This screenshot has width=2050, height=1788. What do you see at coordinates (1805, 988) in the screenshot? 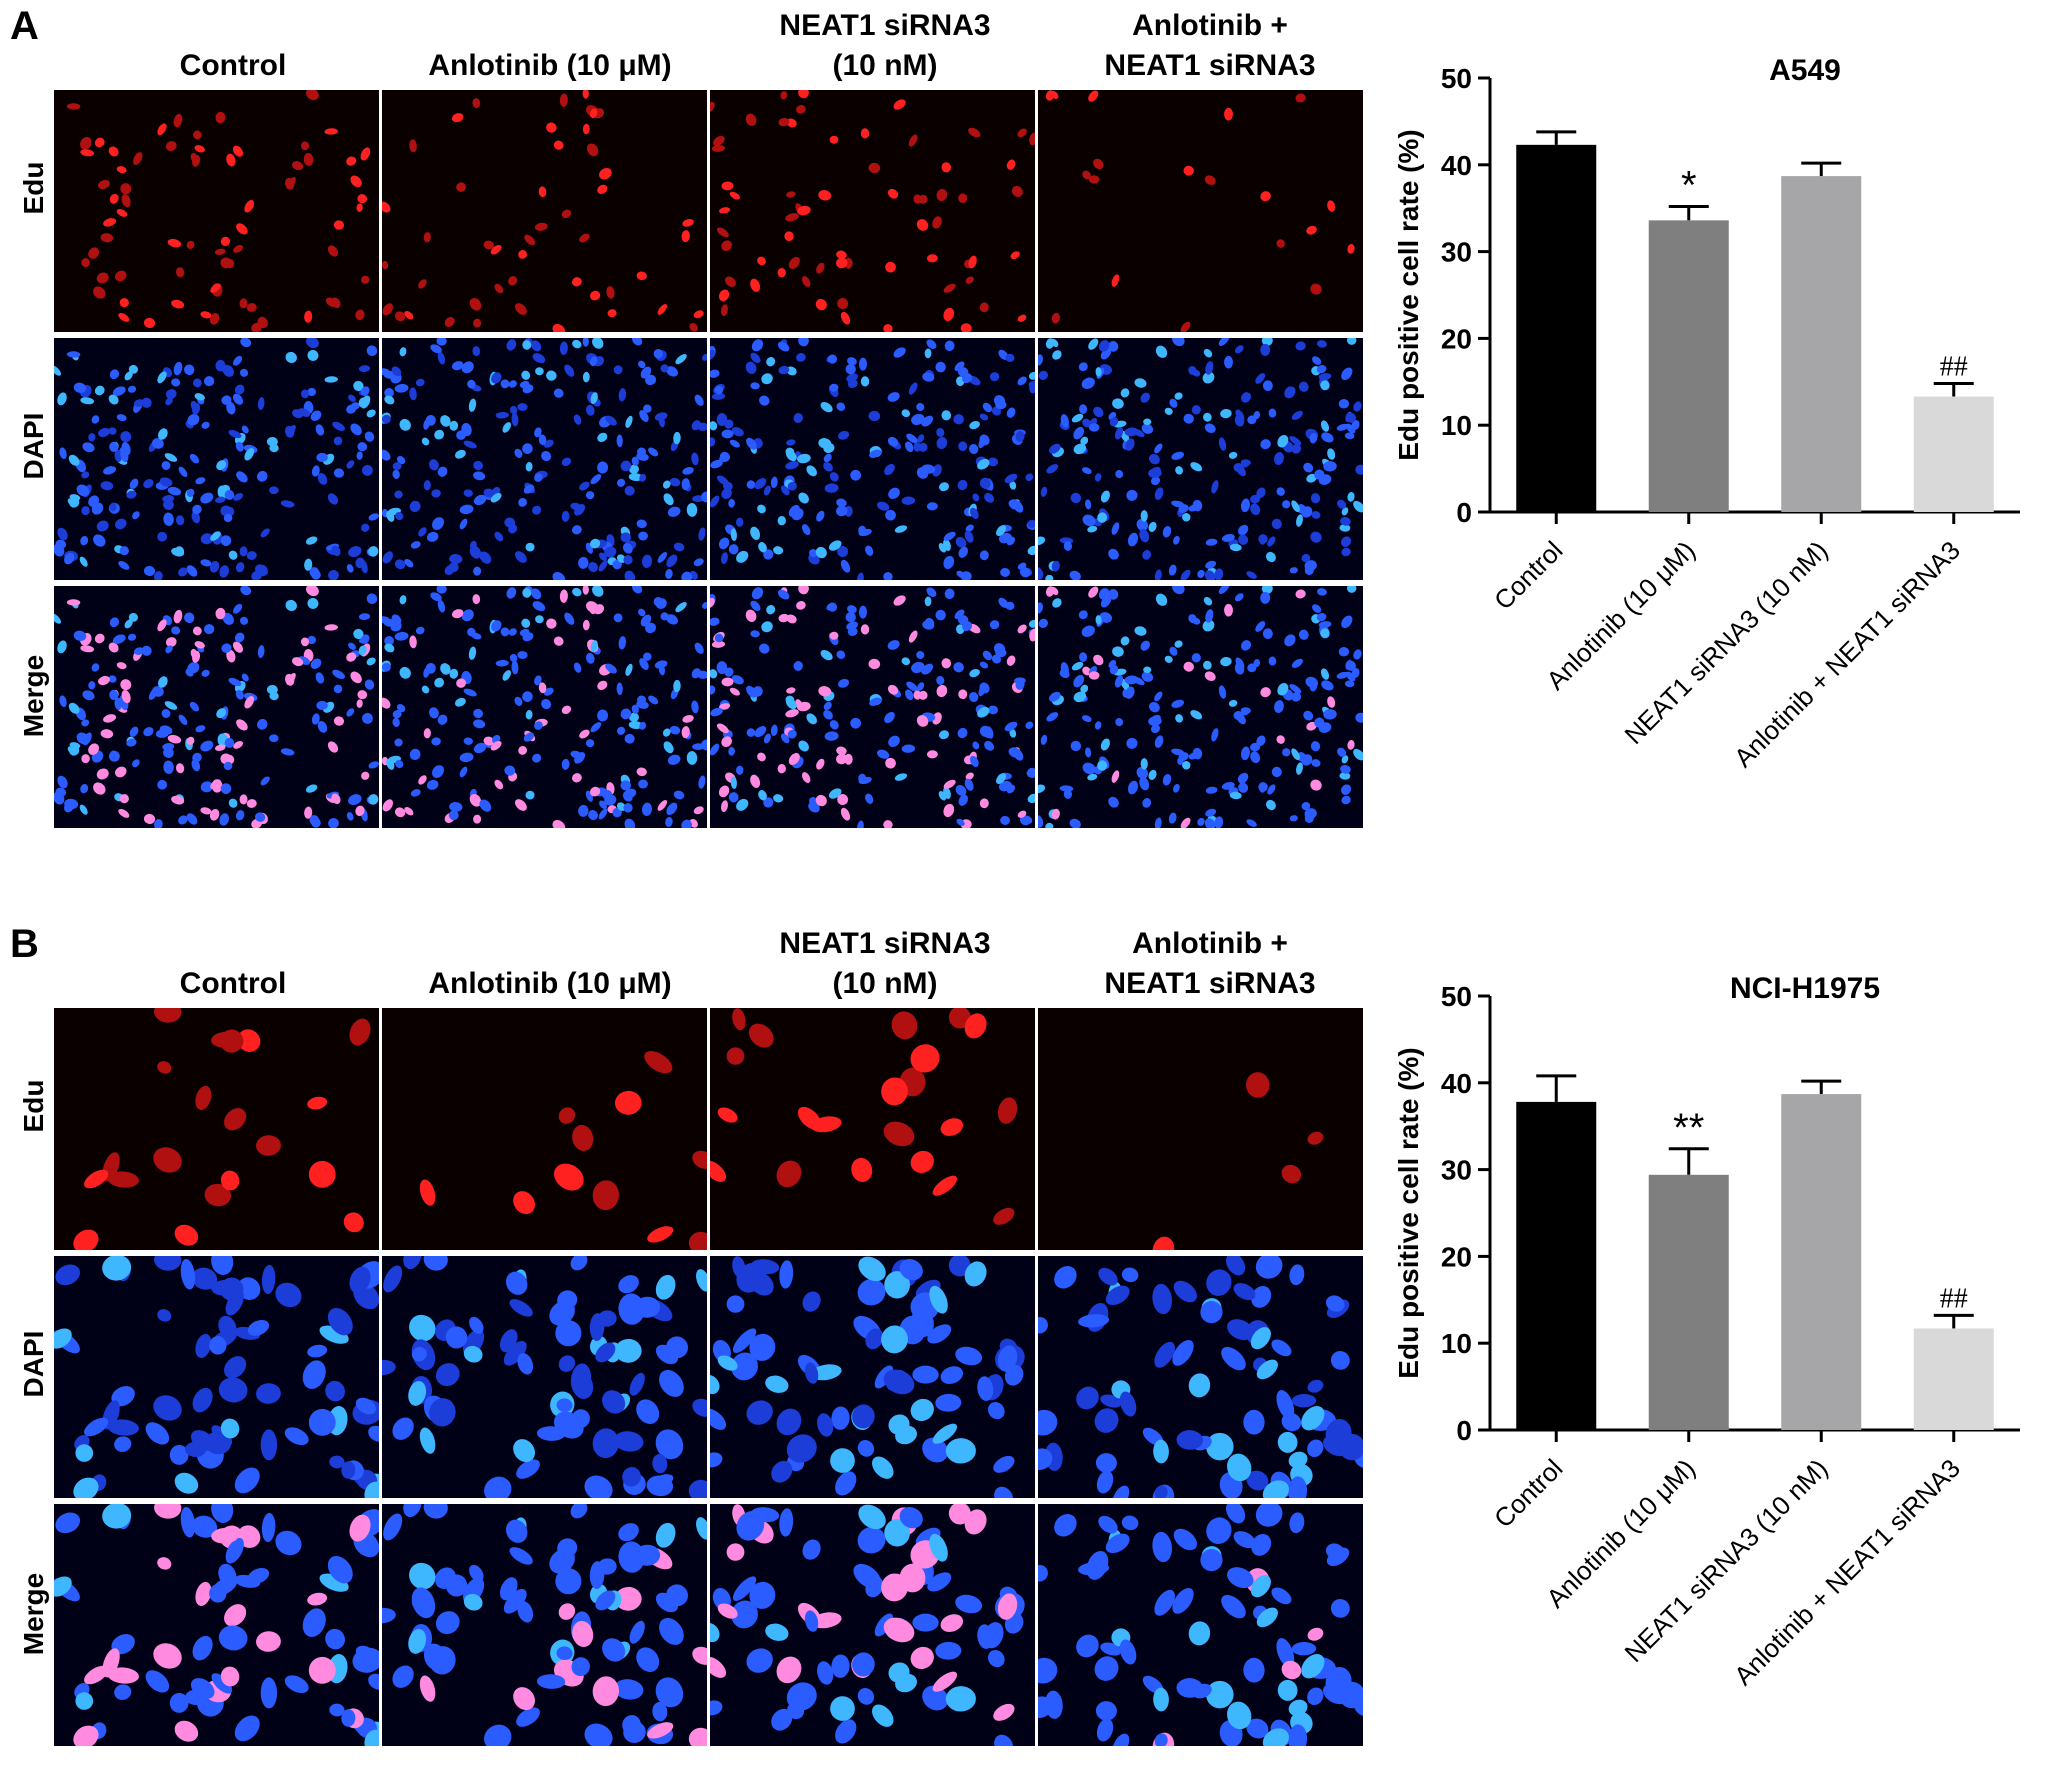
I see `chart-title: NCI-H1975` at bounding box center [1805, 988].